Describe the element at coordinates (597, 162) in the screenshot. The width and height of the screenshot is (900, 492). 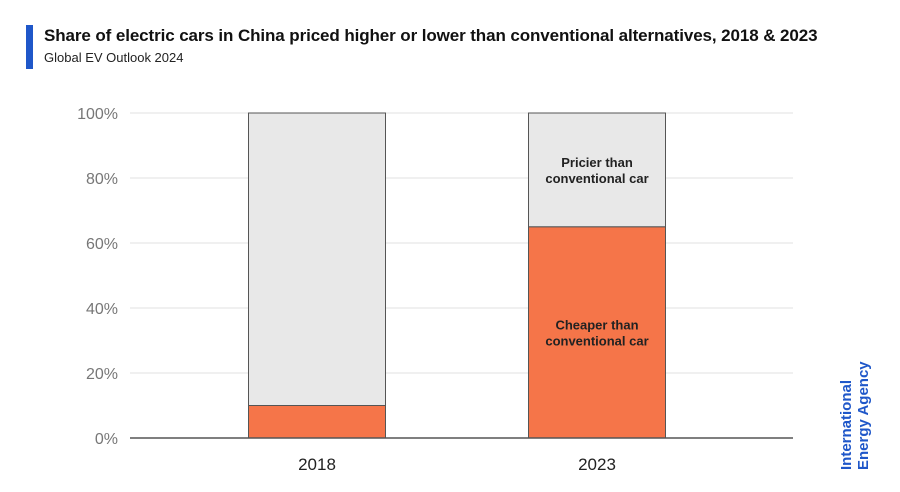
I see `bar-data-label: Pricier than` at that location.